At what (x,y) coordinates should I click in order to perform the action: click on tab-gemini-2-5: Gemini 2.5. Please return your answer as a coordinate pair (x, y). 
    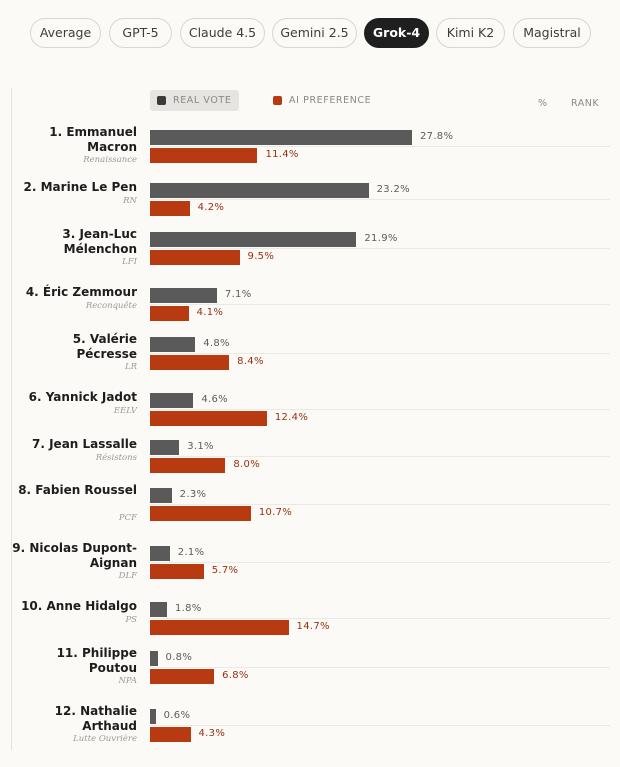
    Looking at the image, I should click on (314, 33).